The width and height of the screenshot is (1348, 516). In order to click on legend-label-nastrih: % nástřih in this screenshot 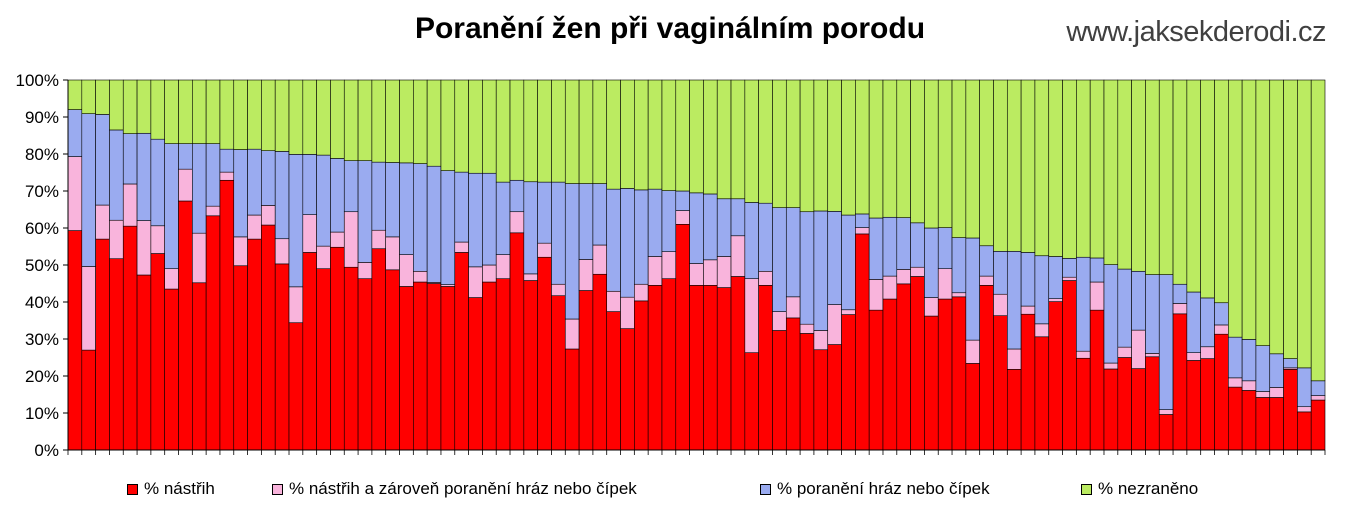, I will do `click(179, 488)`.